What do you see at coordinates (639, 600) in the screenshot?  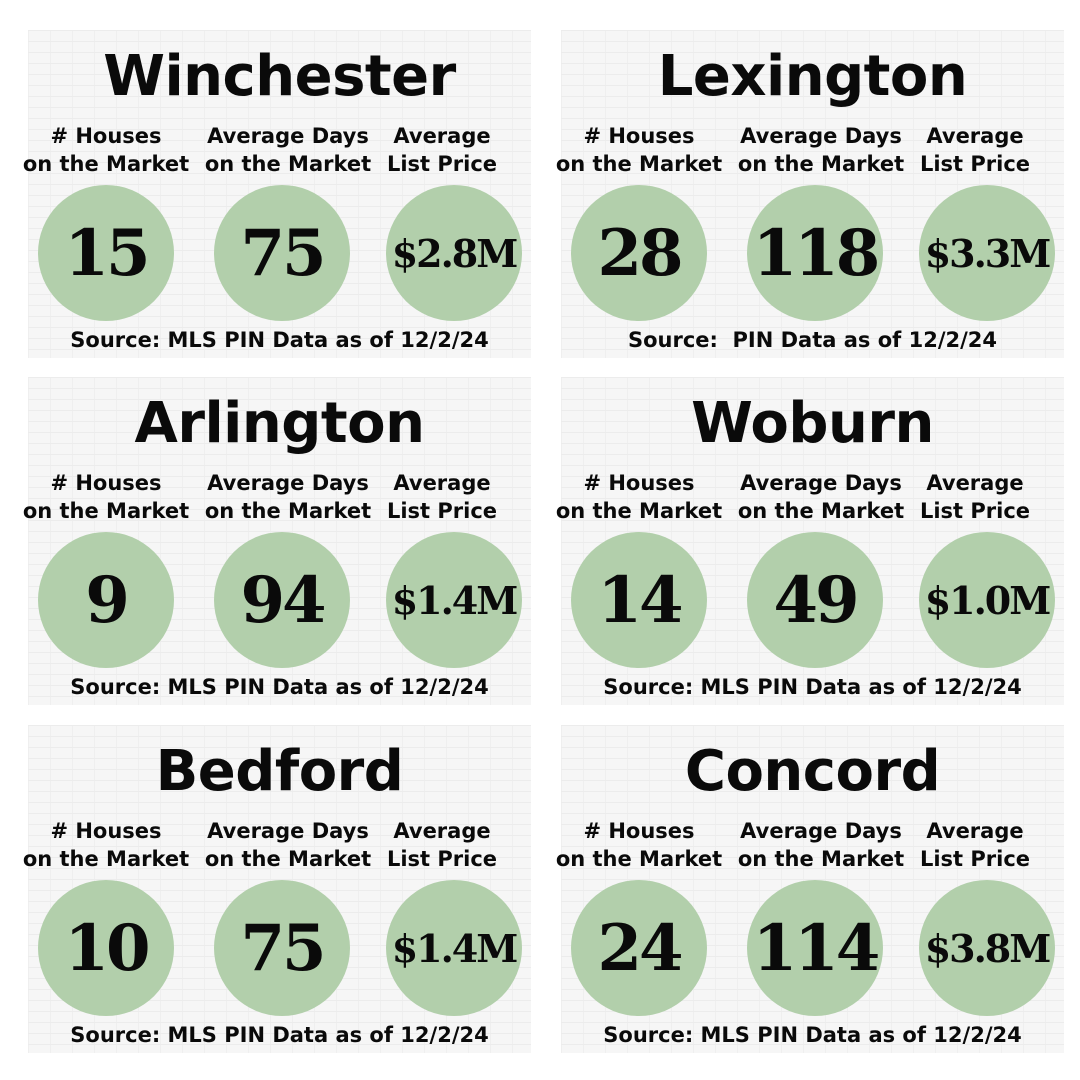 I see `houses-count-bubble: 14` at bounding box center [639, 600].